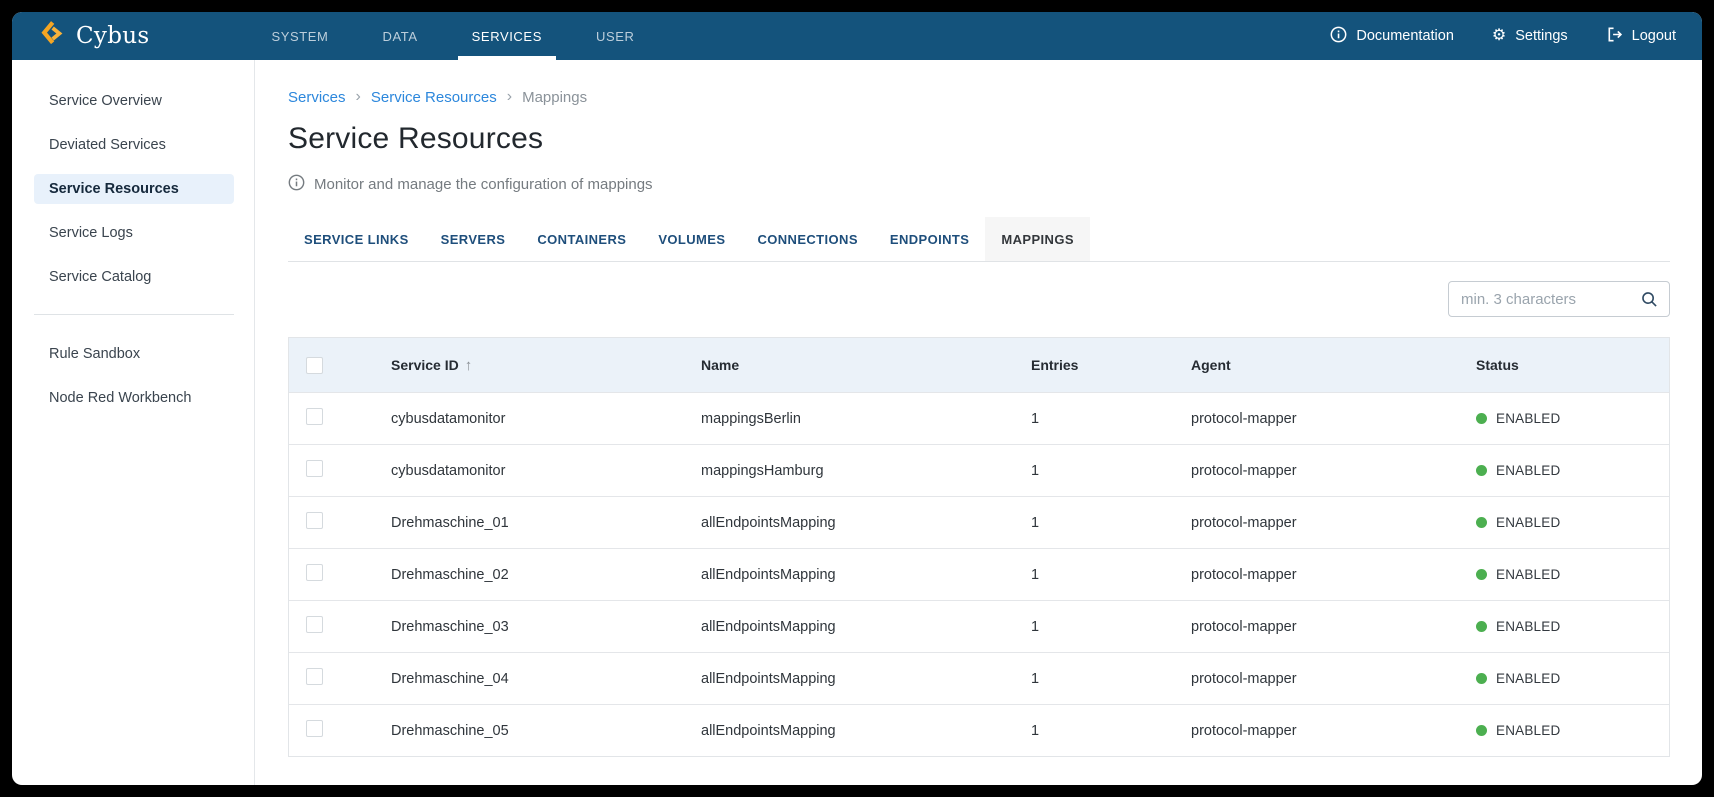  I want to click on search-icon, so click(1649, 302).